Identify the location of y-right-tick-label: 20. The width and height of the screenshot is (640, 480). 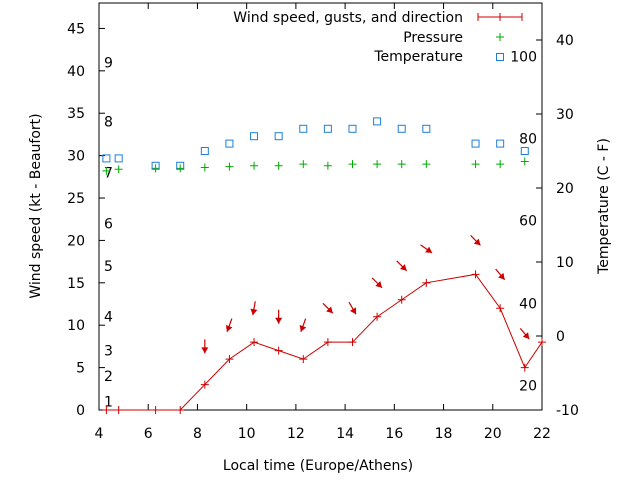
(565, 189).